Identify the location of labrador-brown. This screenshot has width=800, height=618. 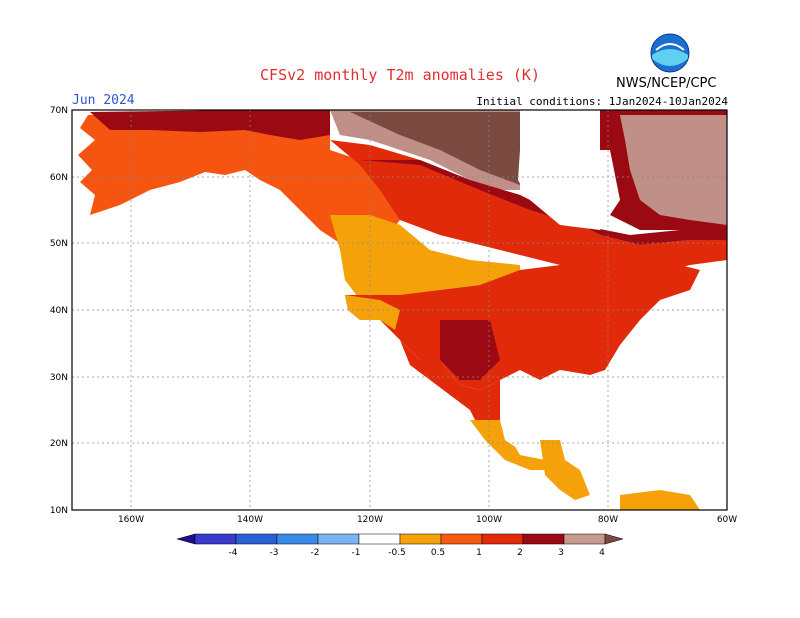
(673, 170).